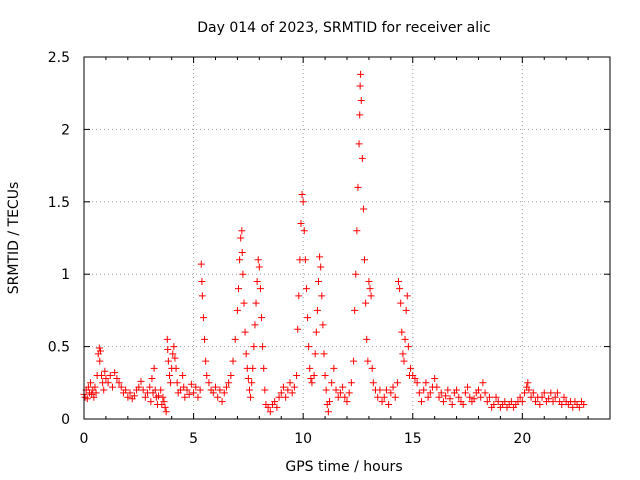 The width and height of the screenshot is (640, 480). I want to click on y-tick-label: 2, so click(65, 130).